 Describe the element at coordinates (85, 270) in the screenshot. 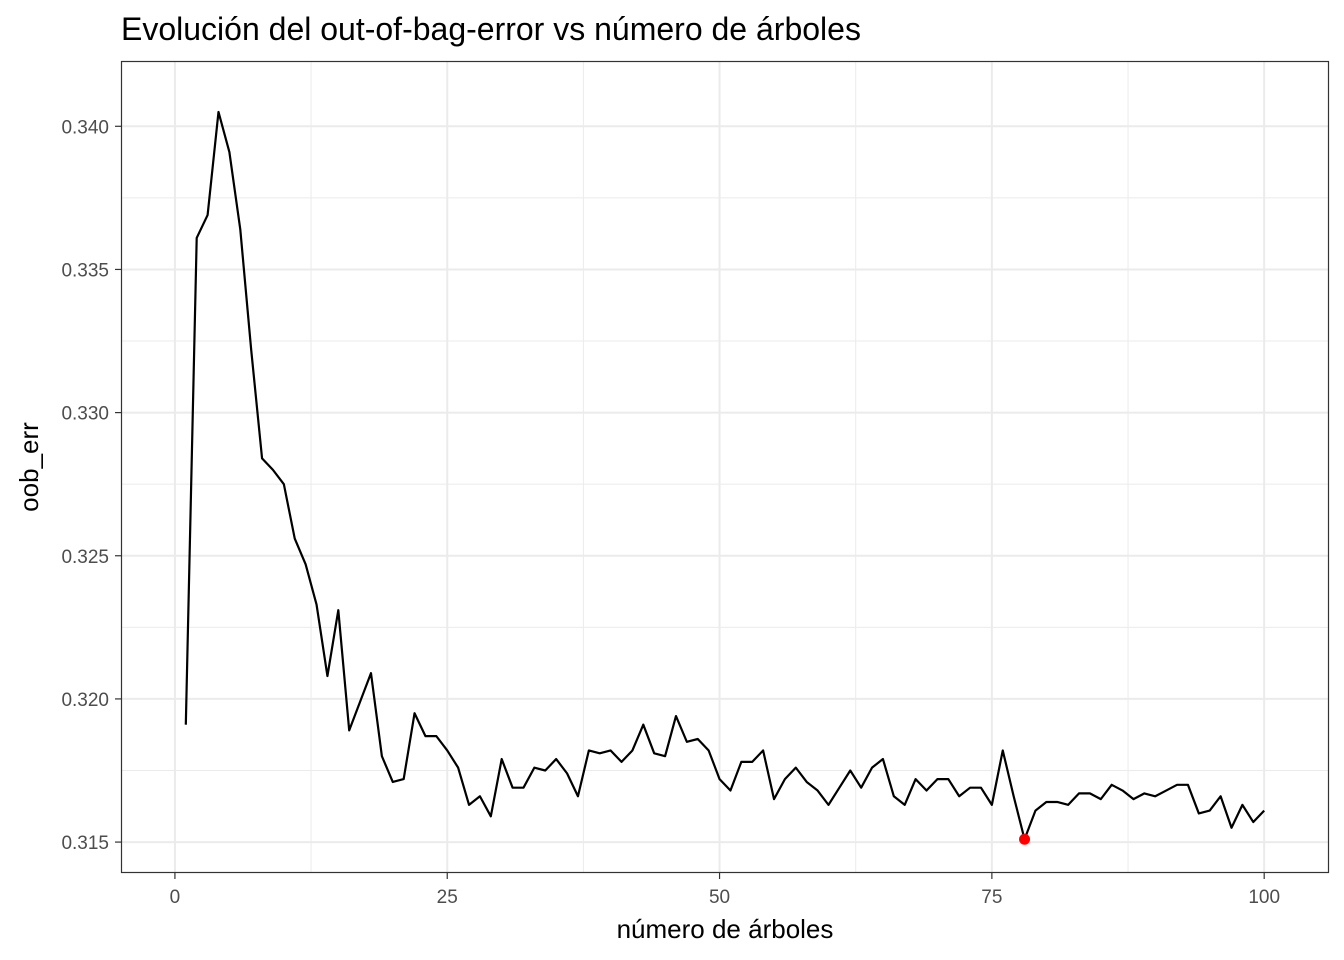

I see `y-tick-label: 0.335` at that location.